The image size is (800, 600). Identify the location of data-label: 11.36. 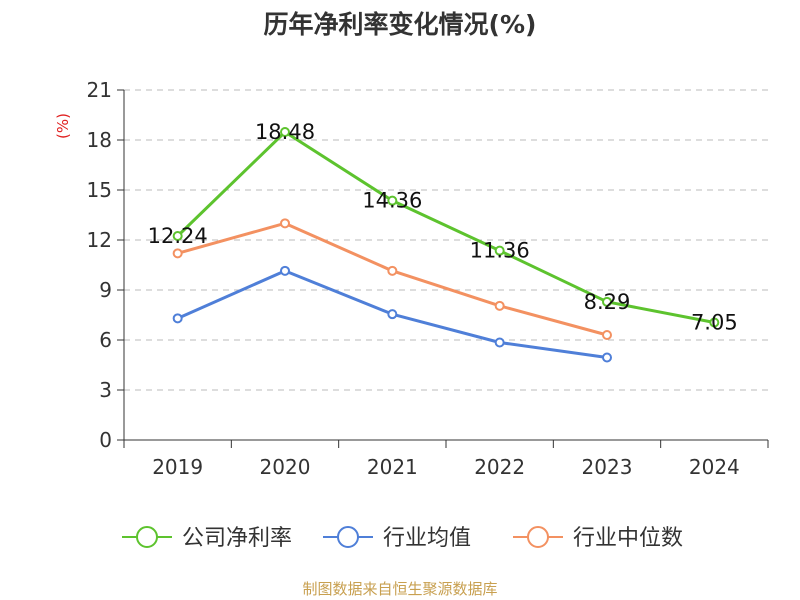
(500, 251).